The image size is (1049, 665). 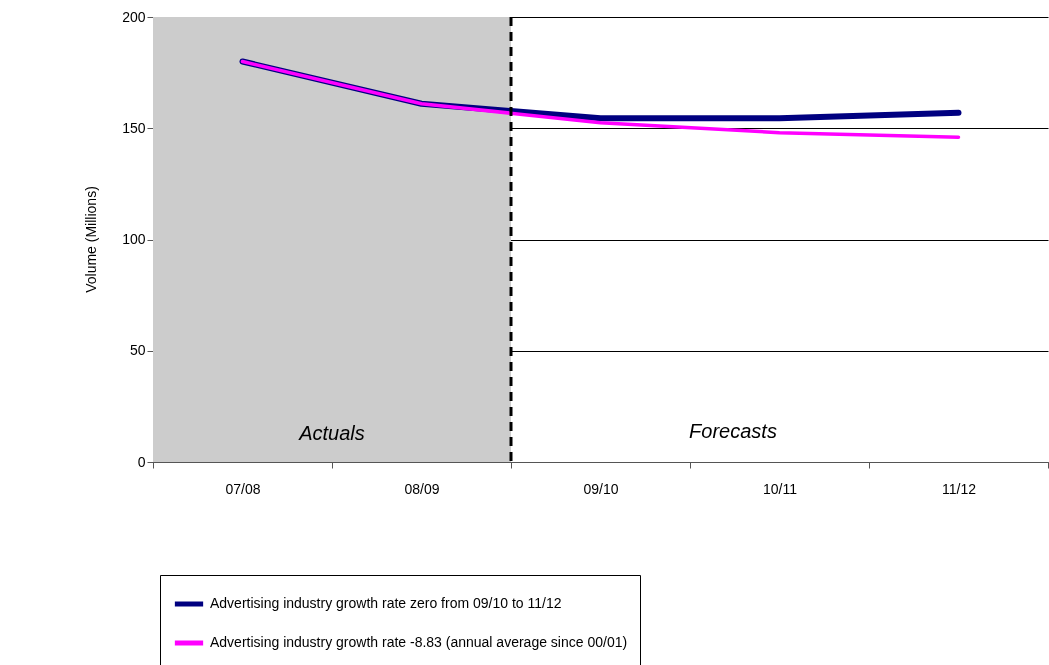 What do you see at coordinates (134, 16) in the screenshot?
I see `y-tick-label: 200` at bounding box center [134, 16].